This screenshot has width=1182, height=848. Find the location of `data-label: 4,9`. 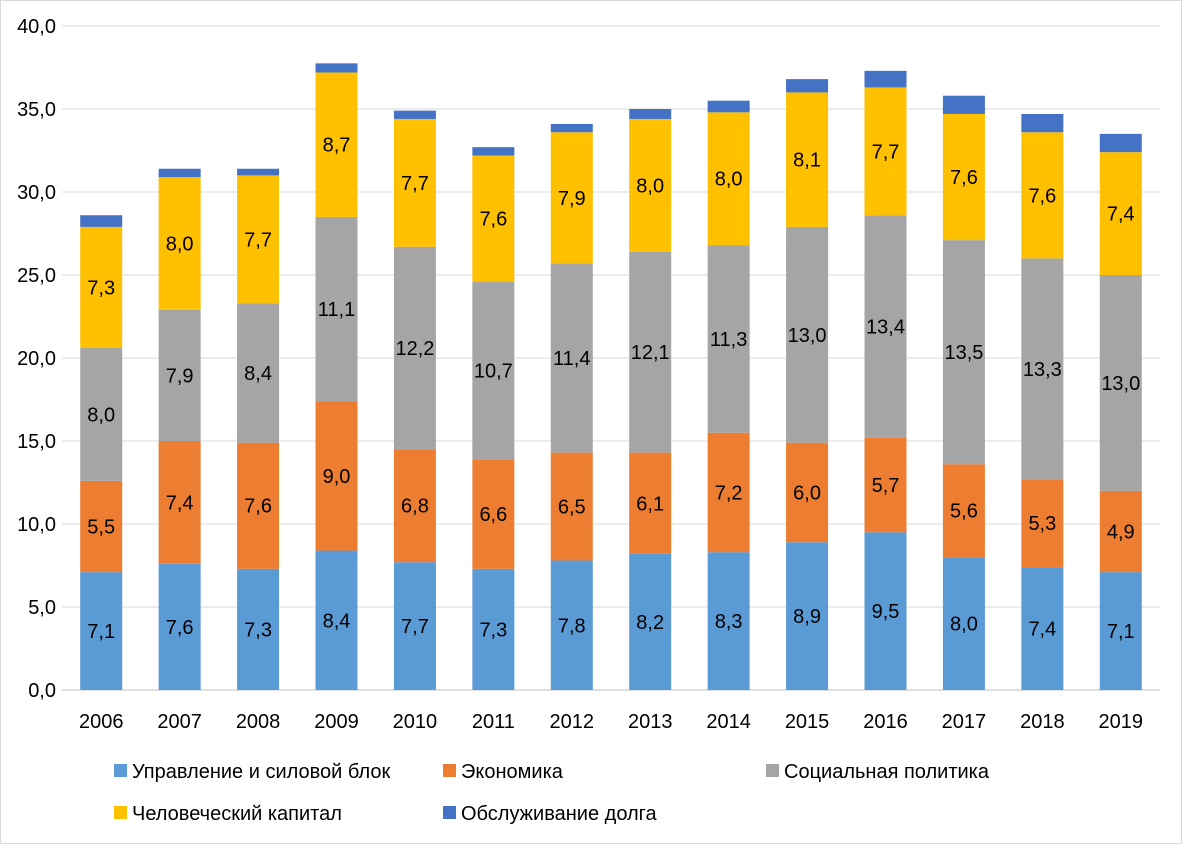

data-label: 4,9 is located at coordinates (1121, 532).